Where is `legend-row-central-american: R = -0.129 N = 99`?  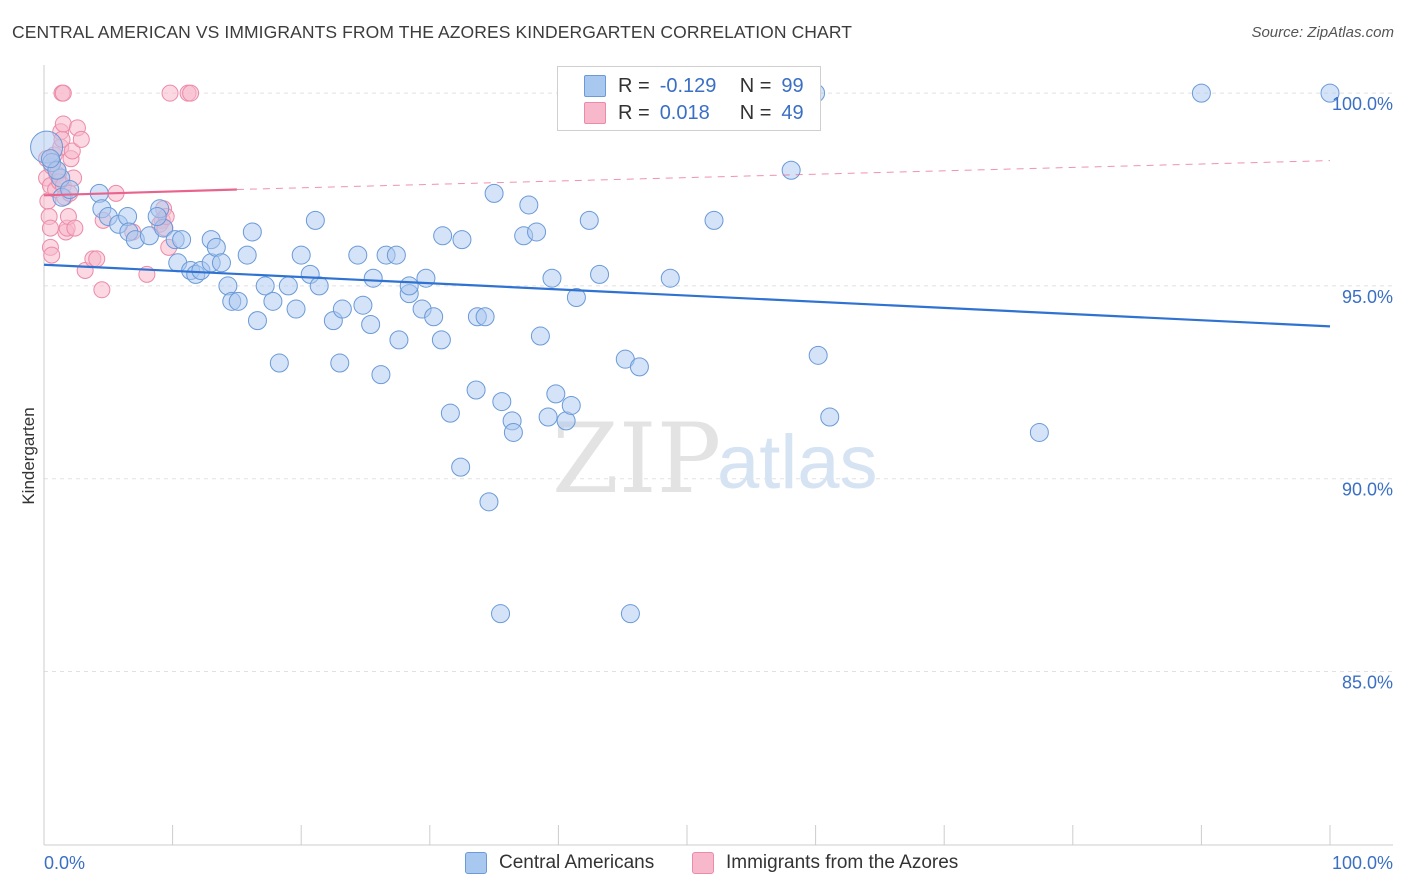
legend-row-central-american: R = -0.129 N = 99 is located at coordinates (694, 86).